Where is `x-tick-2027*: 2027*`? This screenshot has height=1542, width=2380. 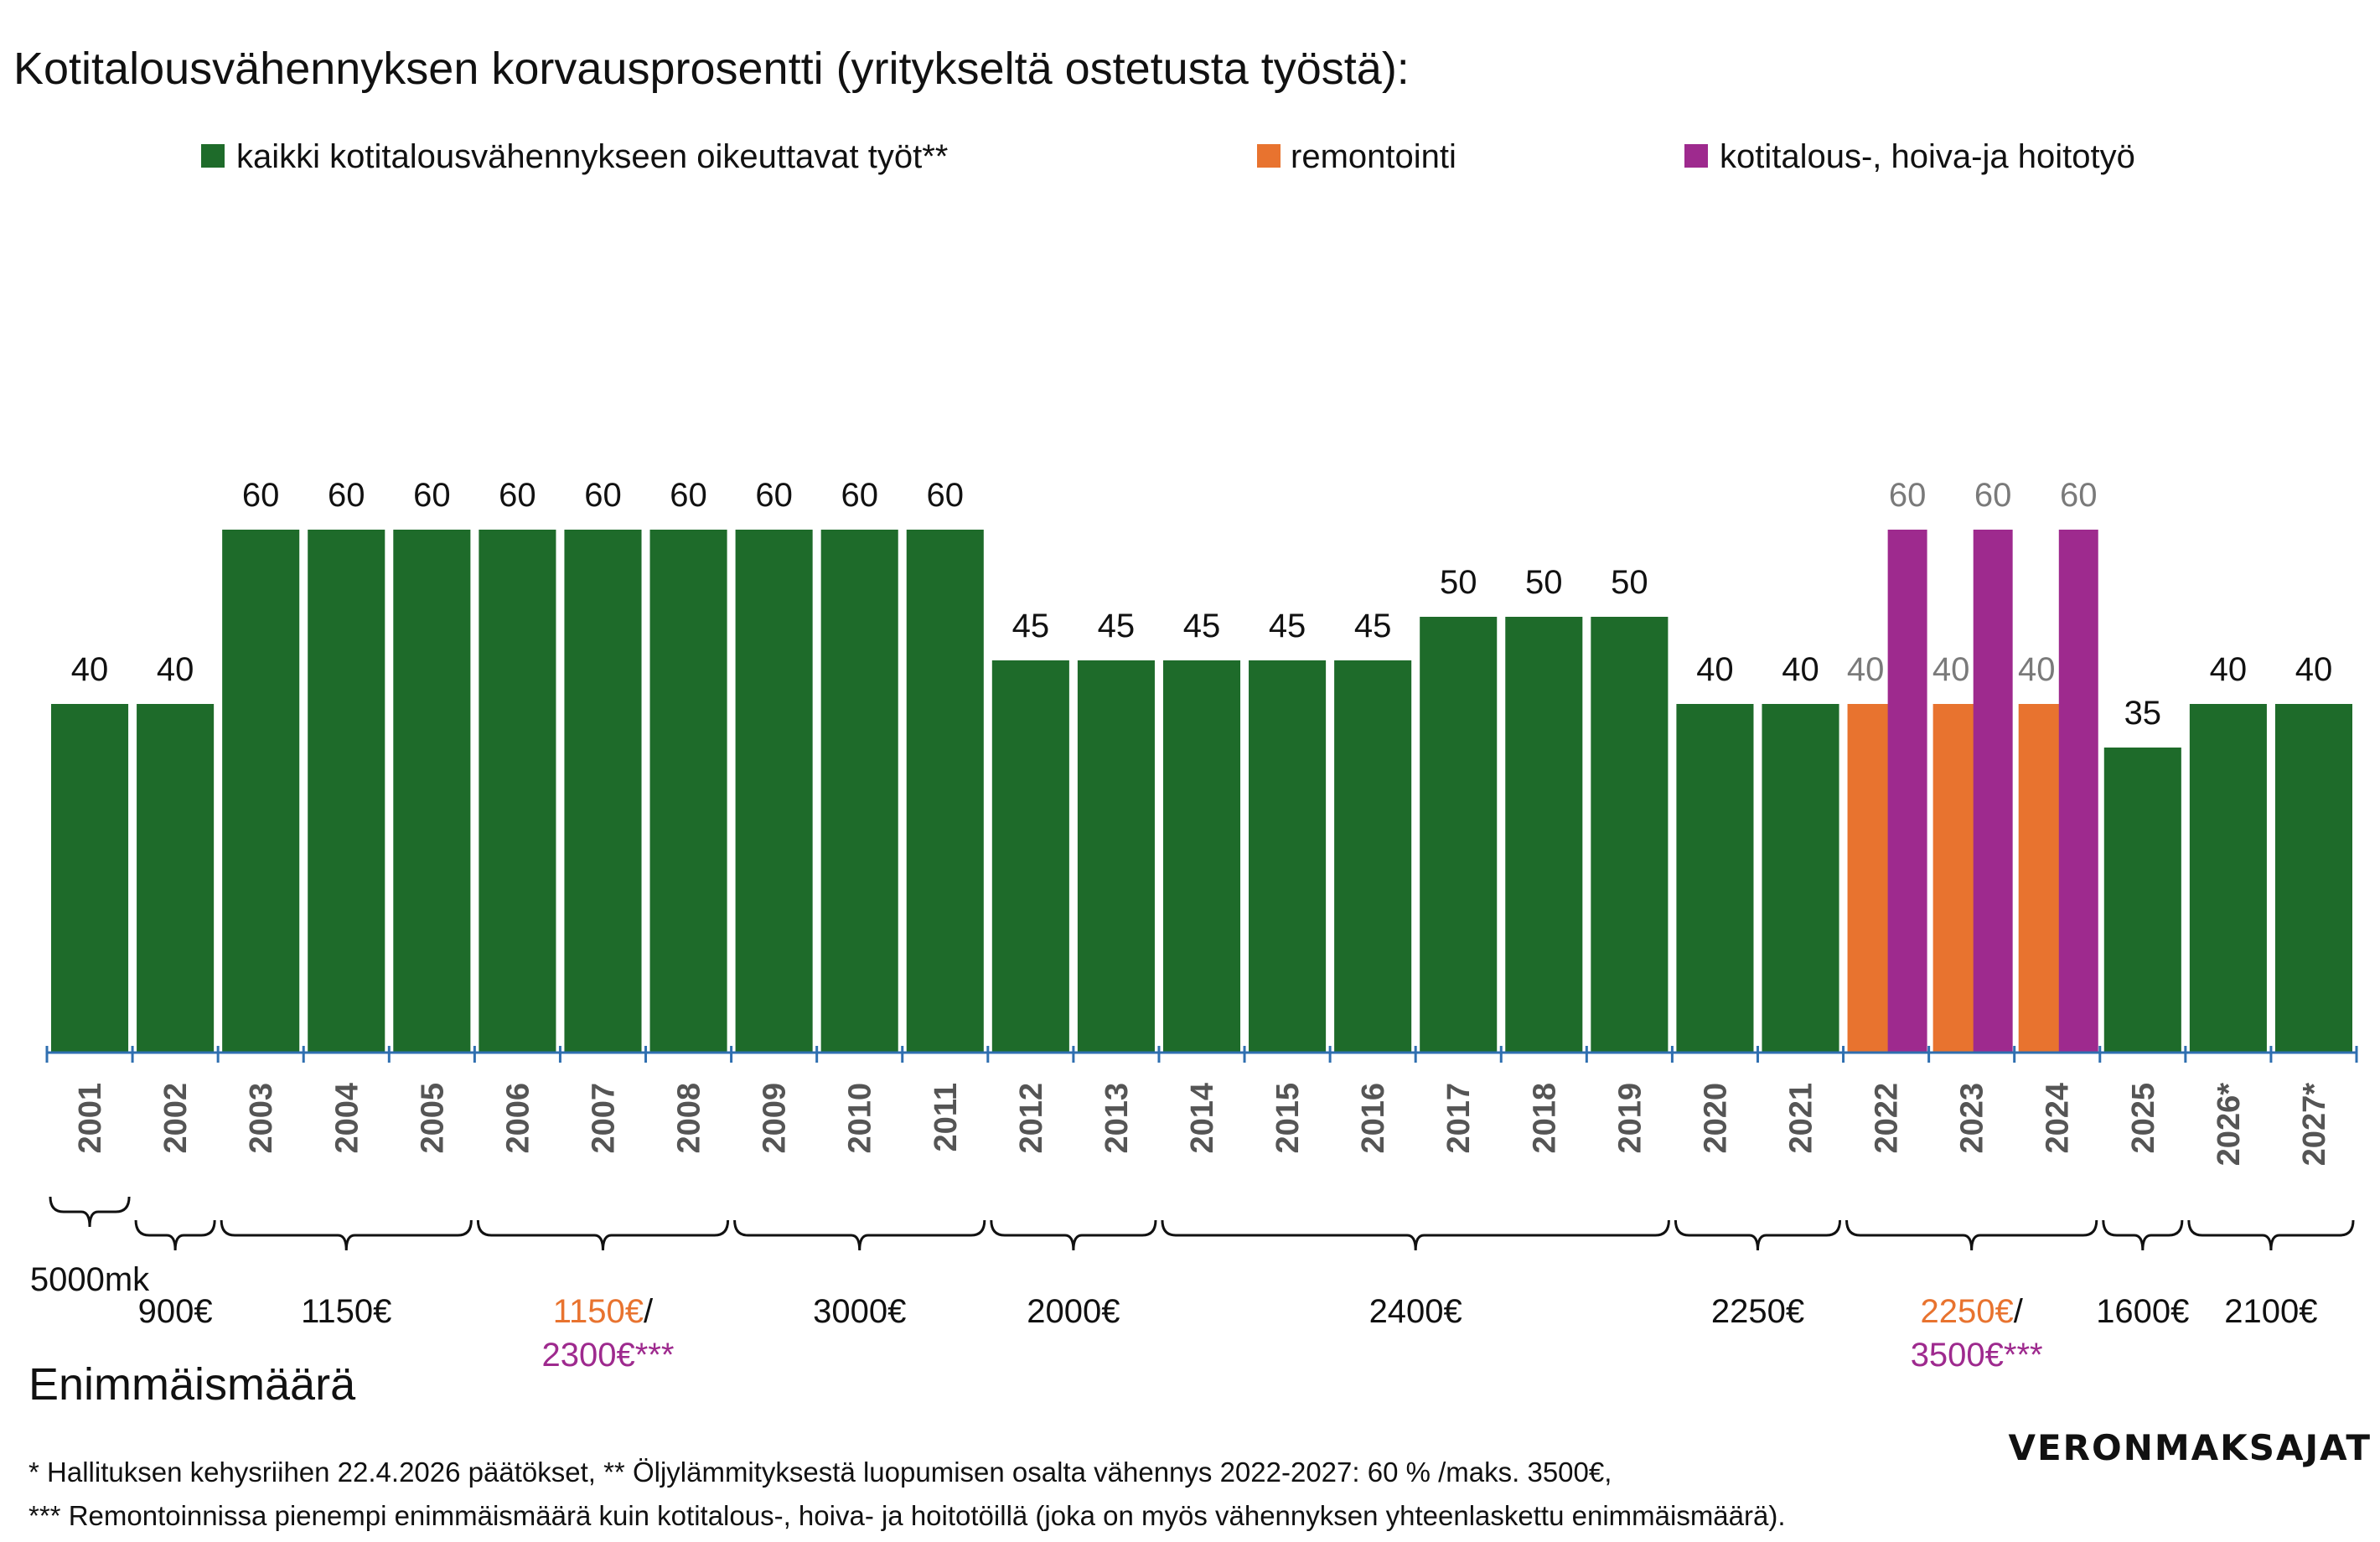
x-tick-2027*: 2027* is located at coordinates (2314, 1125).